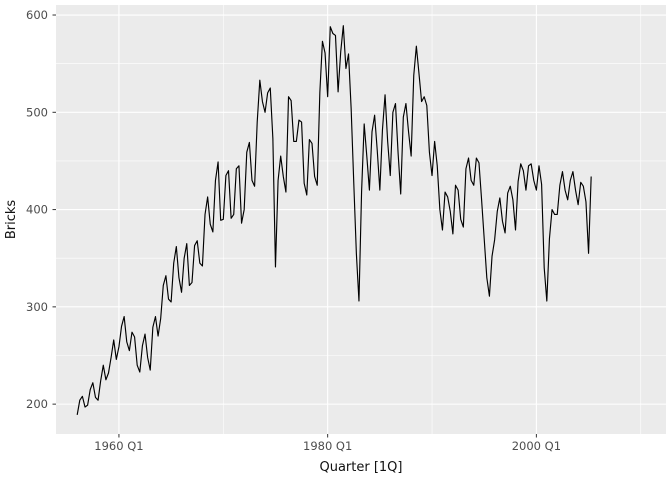 The height and width of the screenshot is (480, 672). What do you see at coordinates (37, 15) in the screenshot?
I see `y-tick-label: 600` at bounding box center [37, 15].